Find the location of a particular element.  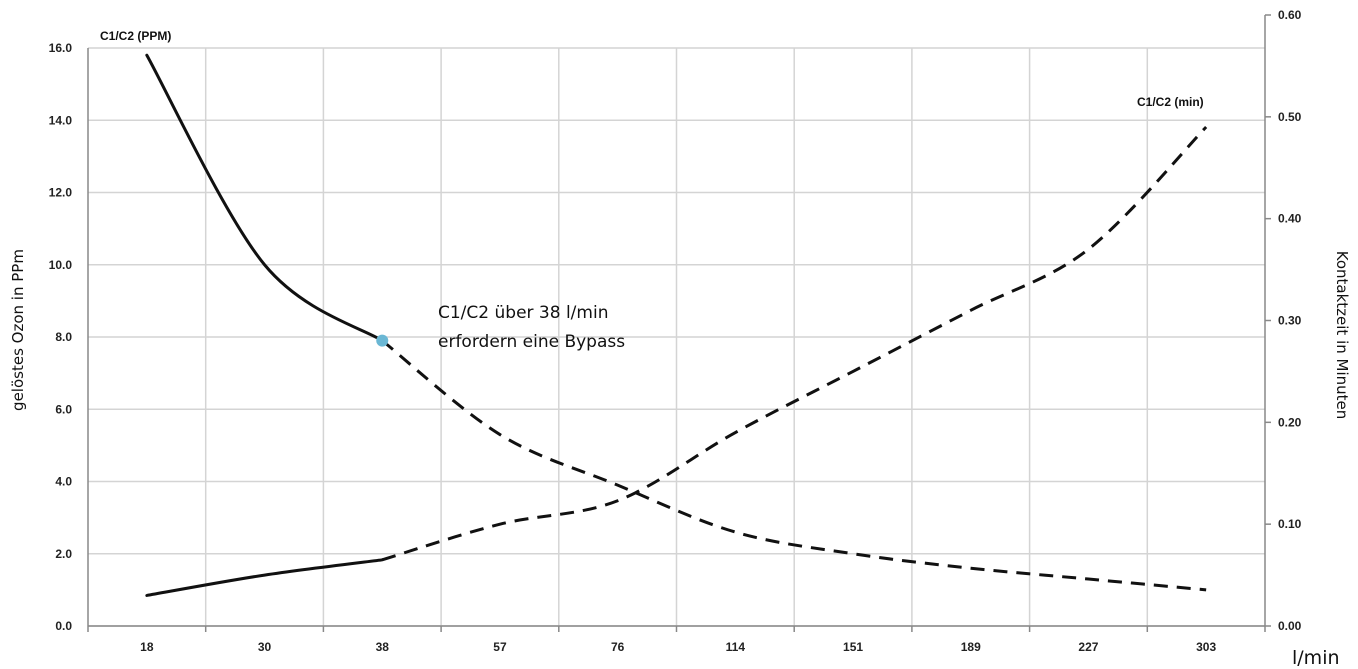

series-1-solid-line is located at coordinates (264, 577).